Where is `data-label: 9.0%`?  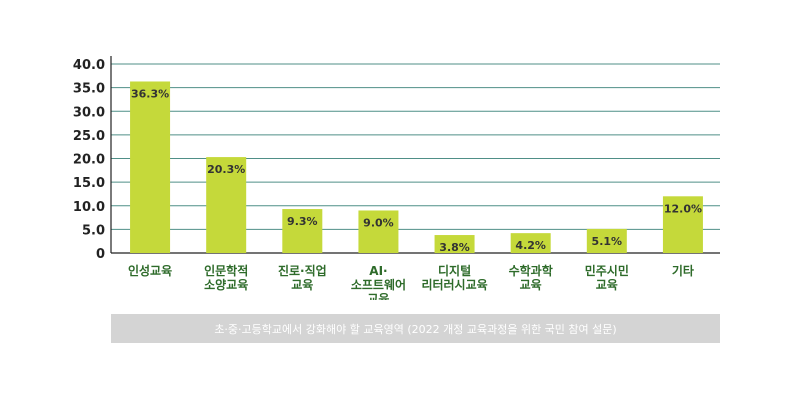
data-label: 9.0% is located at coordinates (378, 222).